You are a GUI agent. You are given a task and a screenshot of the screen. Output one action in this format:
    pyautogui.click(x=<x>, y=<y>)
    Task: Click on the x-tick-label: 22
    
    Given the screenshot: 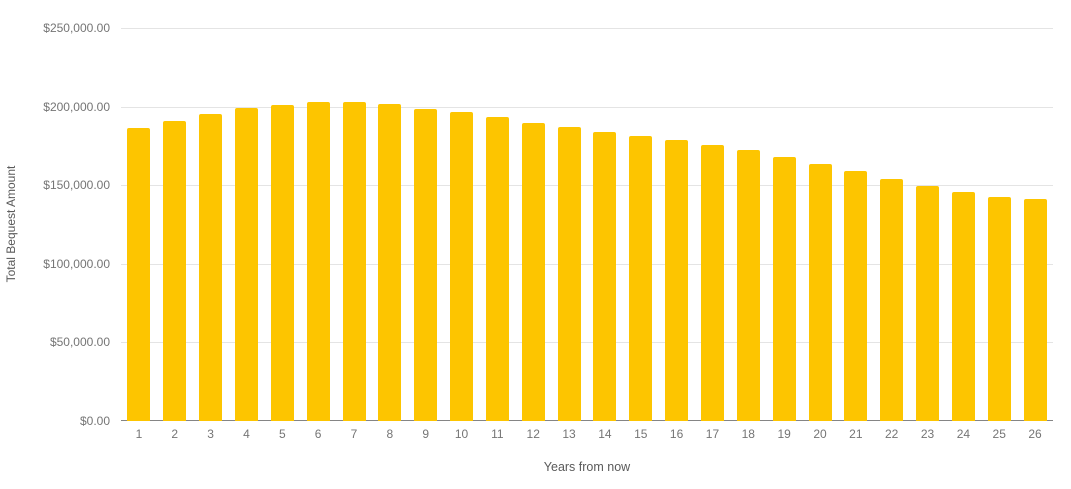 What is the action you would take?
    pyautogui.click(x=892, y=434)
    